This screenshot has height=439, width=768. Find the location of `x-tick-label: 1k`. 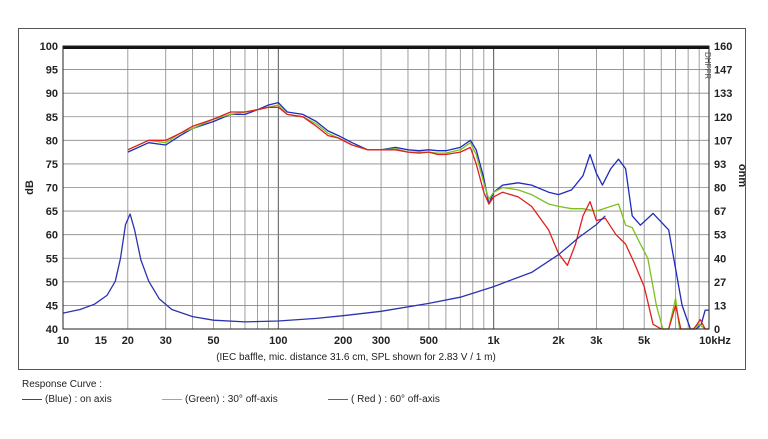

x-tick-label: 1k is located at coordinates (494, 341).